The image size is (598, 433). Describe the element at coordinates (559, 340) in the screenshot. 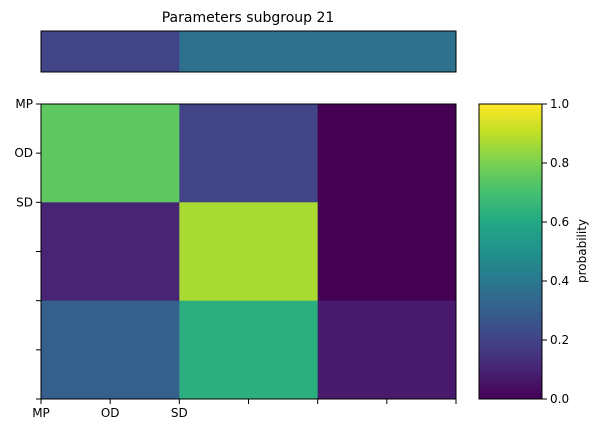

I see `colorbar-tick-label: 0.2` at that location.